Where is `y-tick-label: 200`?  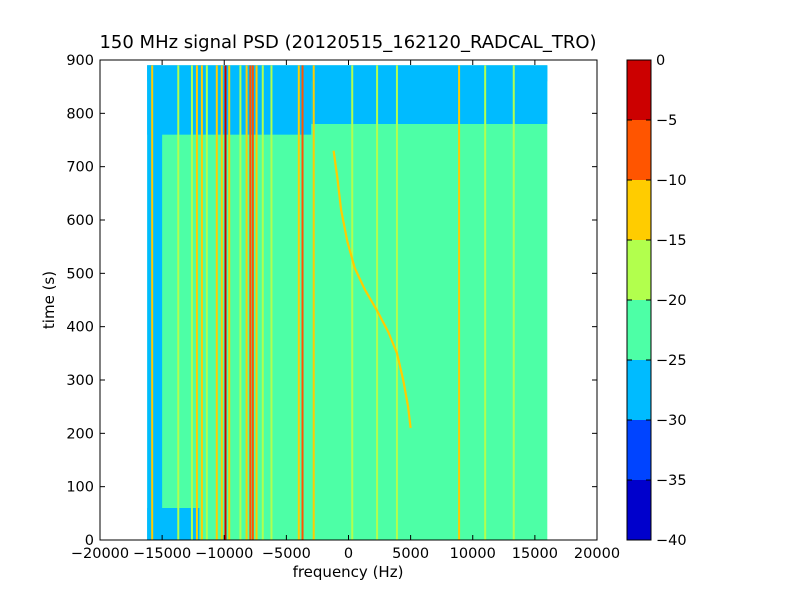
y-tick-label: 200 is located at coordinates (80, 434).